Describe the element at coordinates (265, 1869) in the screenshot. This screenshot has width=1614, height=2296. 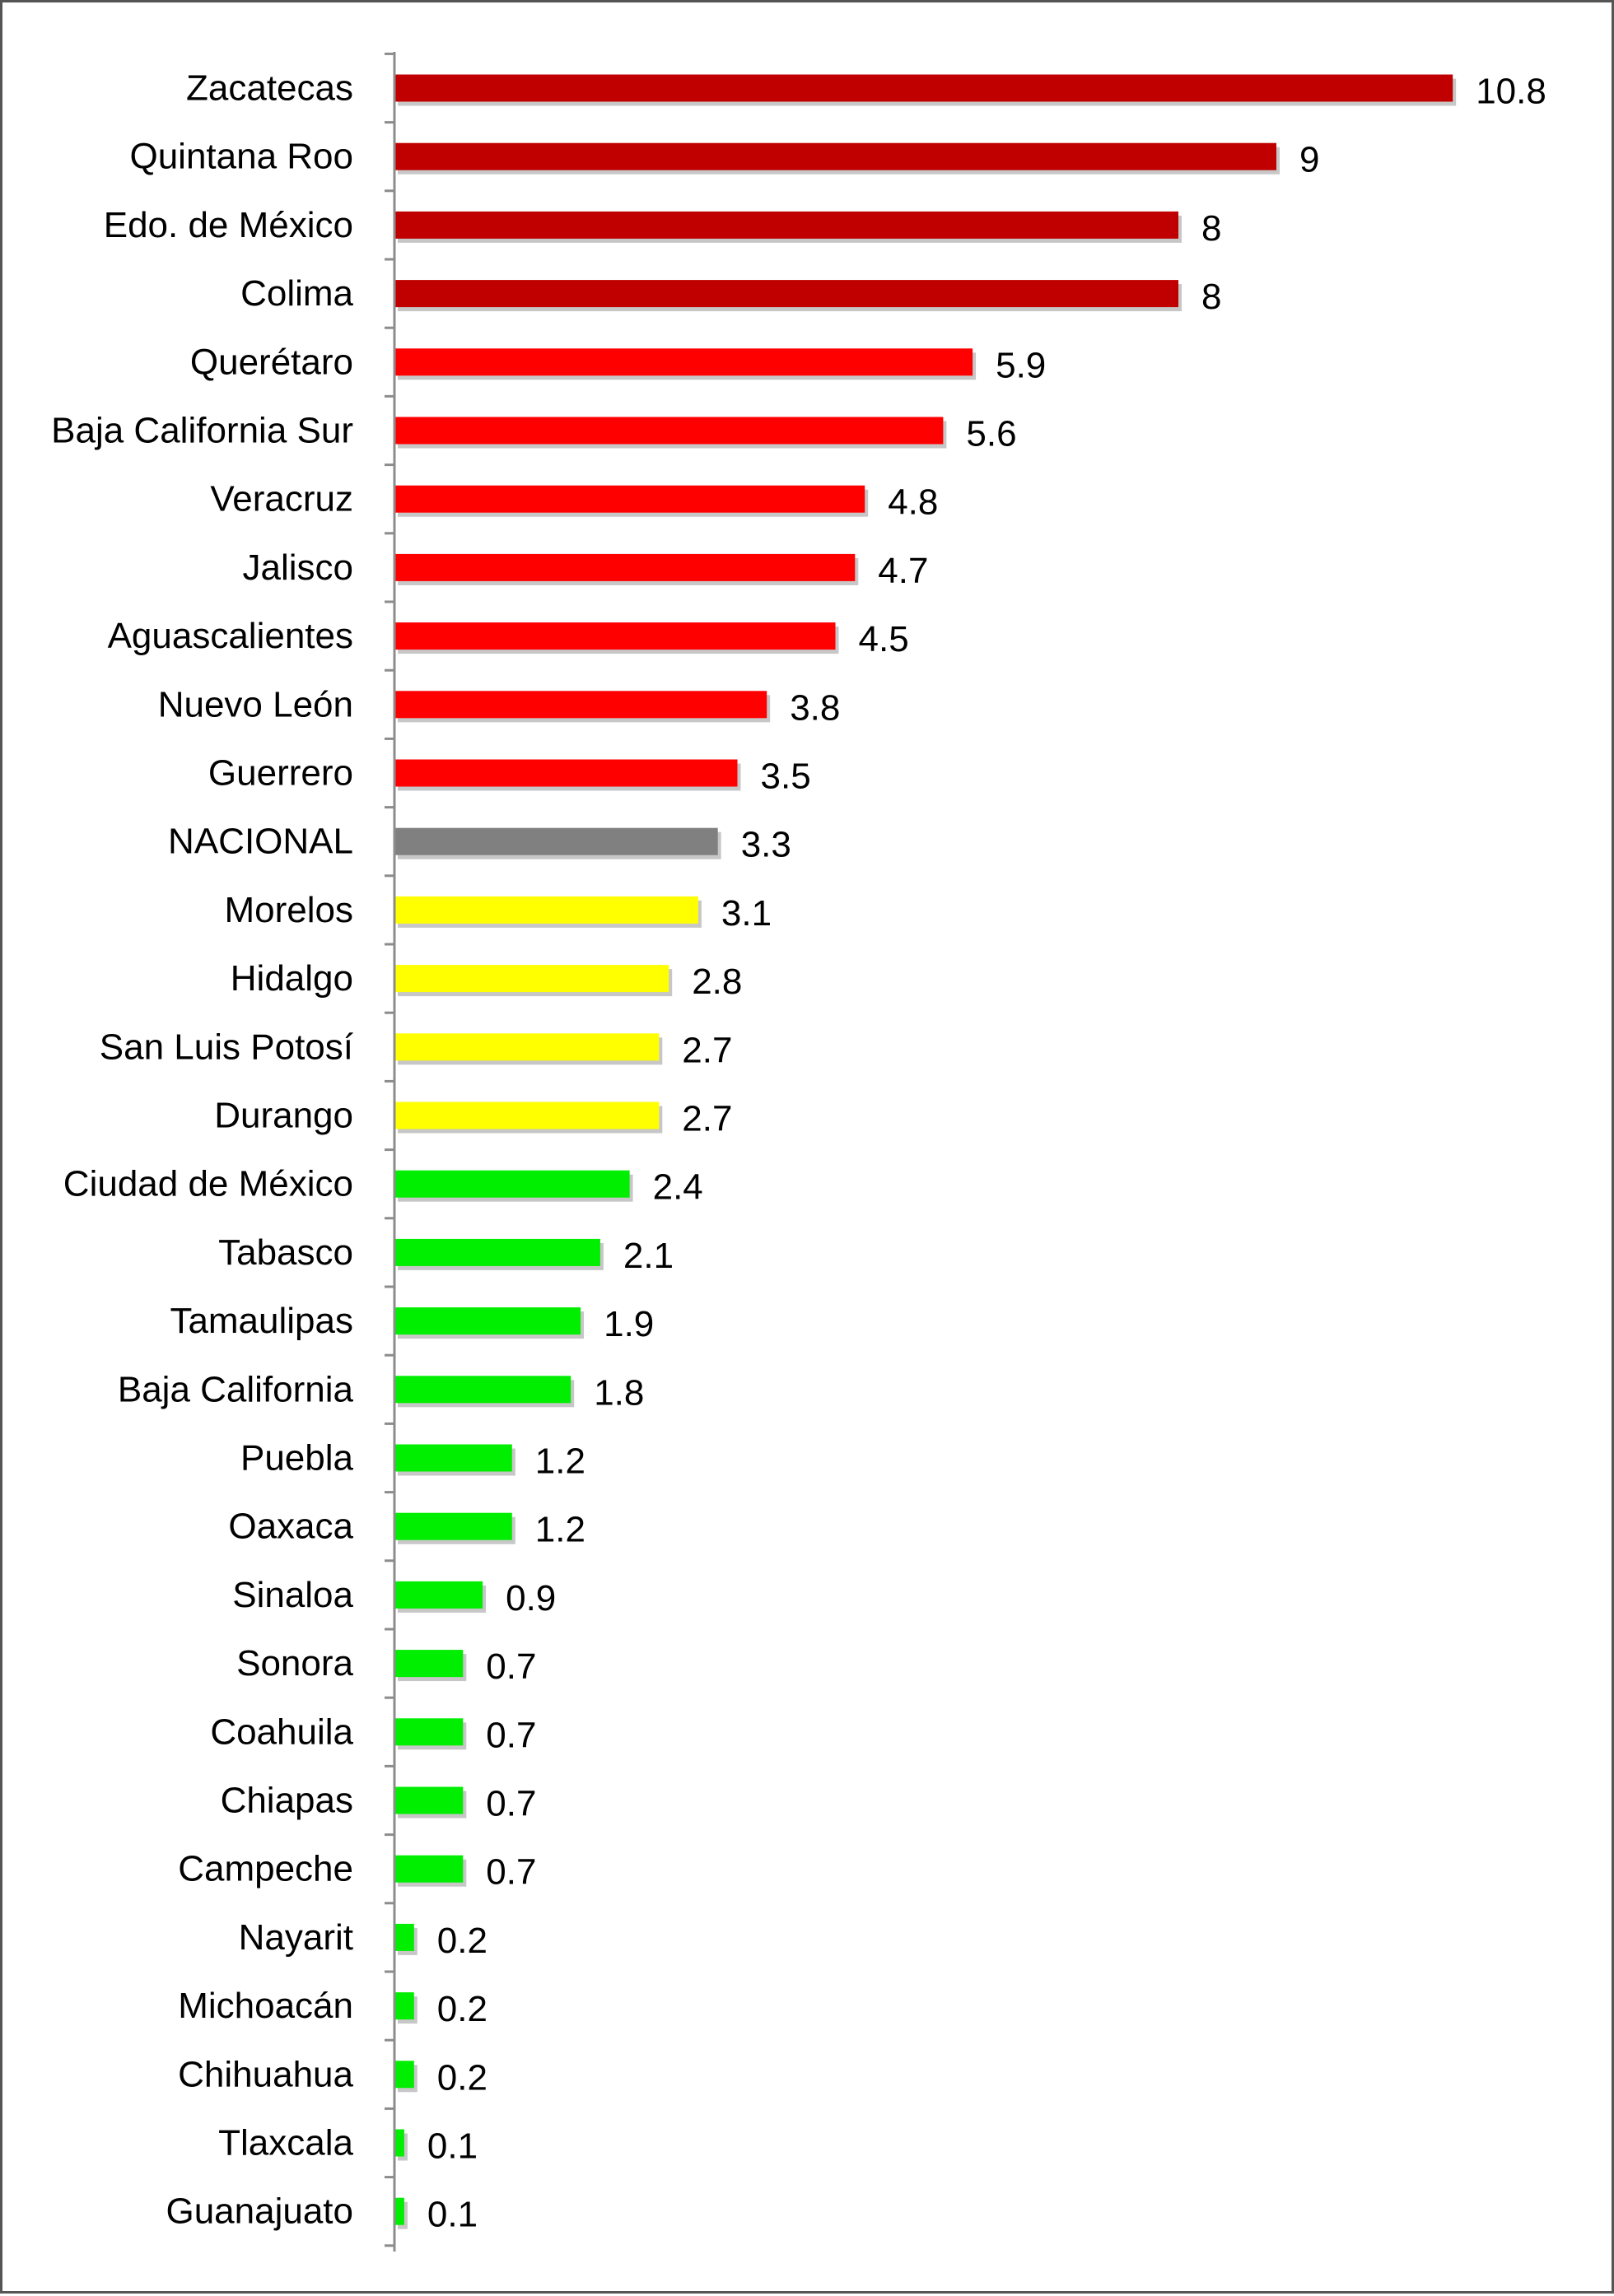
I see `category-label-campeche: Campeche` at that location.